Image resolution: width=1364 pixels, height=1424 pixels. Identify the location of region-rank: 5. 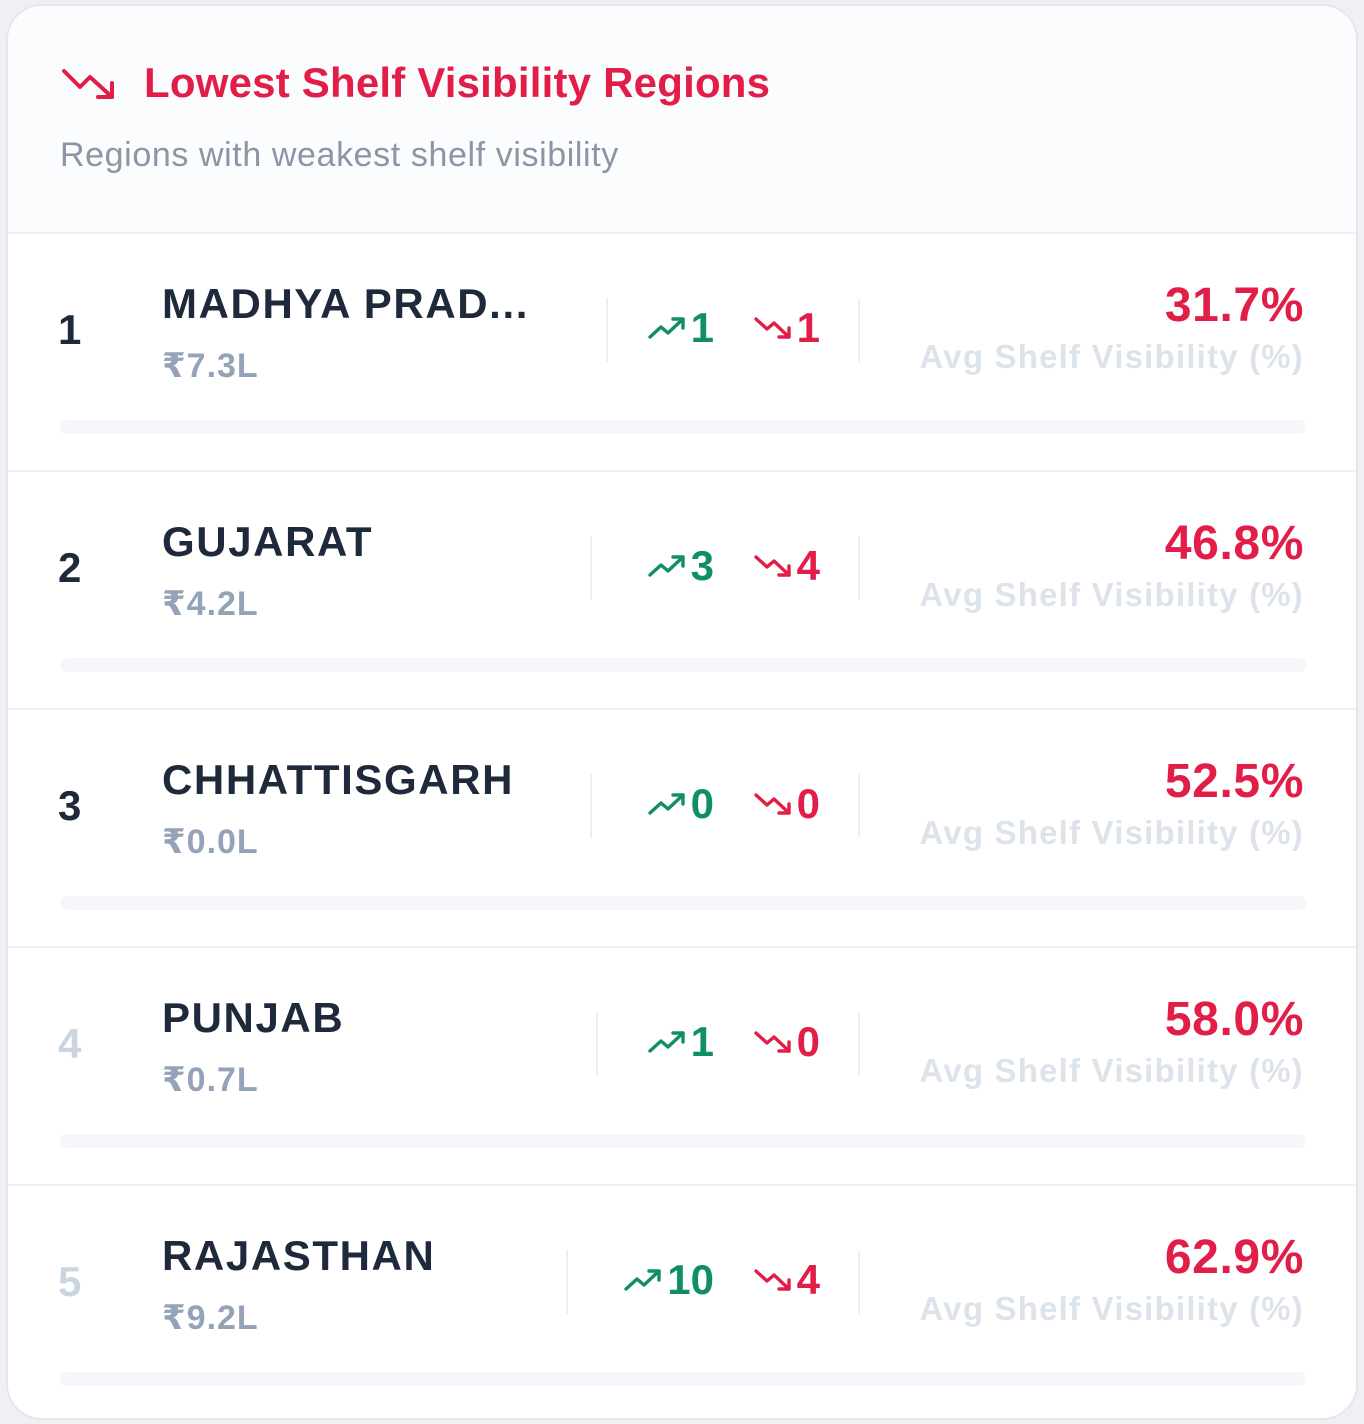
(70, 1281).